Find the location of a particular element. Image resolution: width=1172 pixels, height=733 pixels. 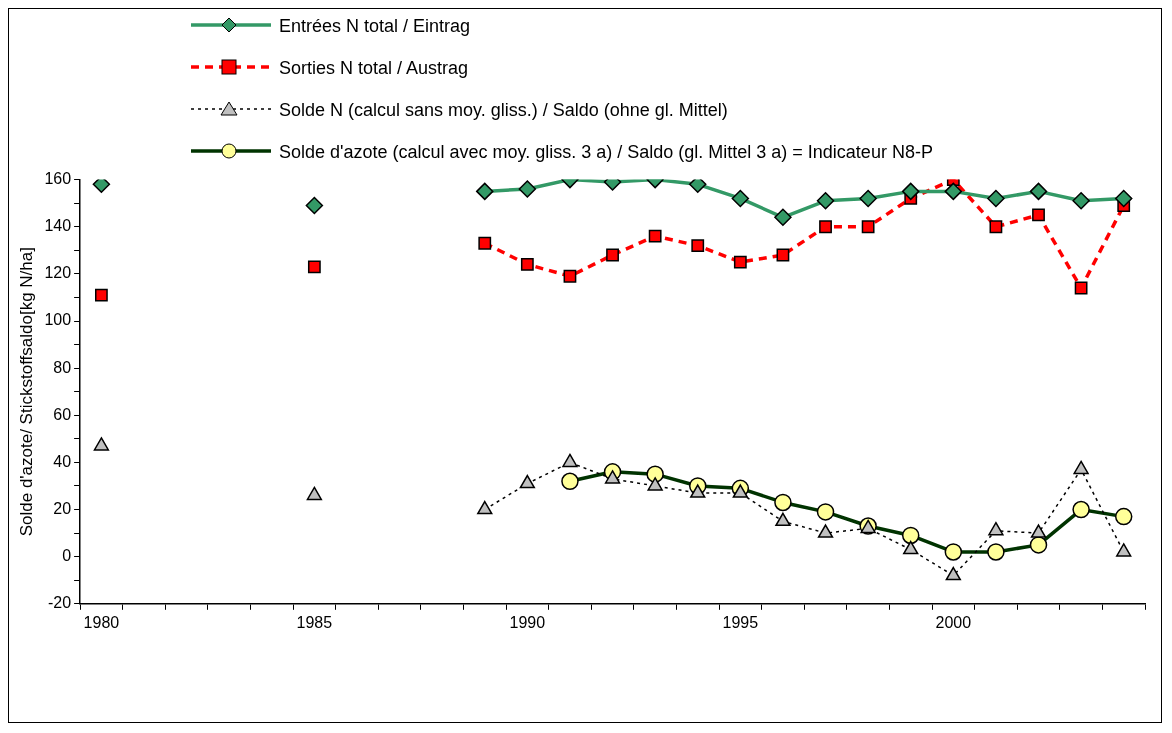

y-tick-label: 120 is located at coordinates (58, 273).